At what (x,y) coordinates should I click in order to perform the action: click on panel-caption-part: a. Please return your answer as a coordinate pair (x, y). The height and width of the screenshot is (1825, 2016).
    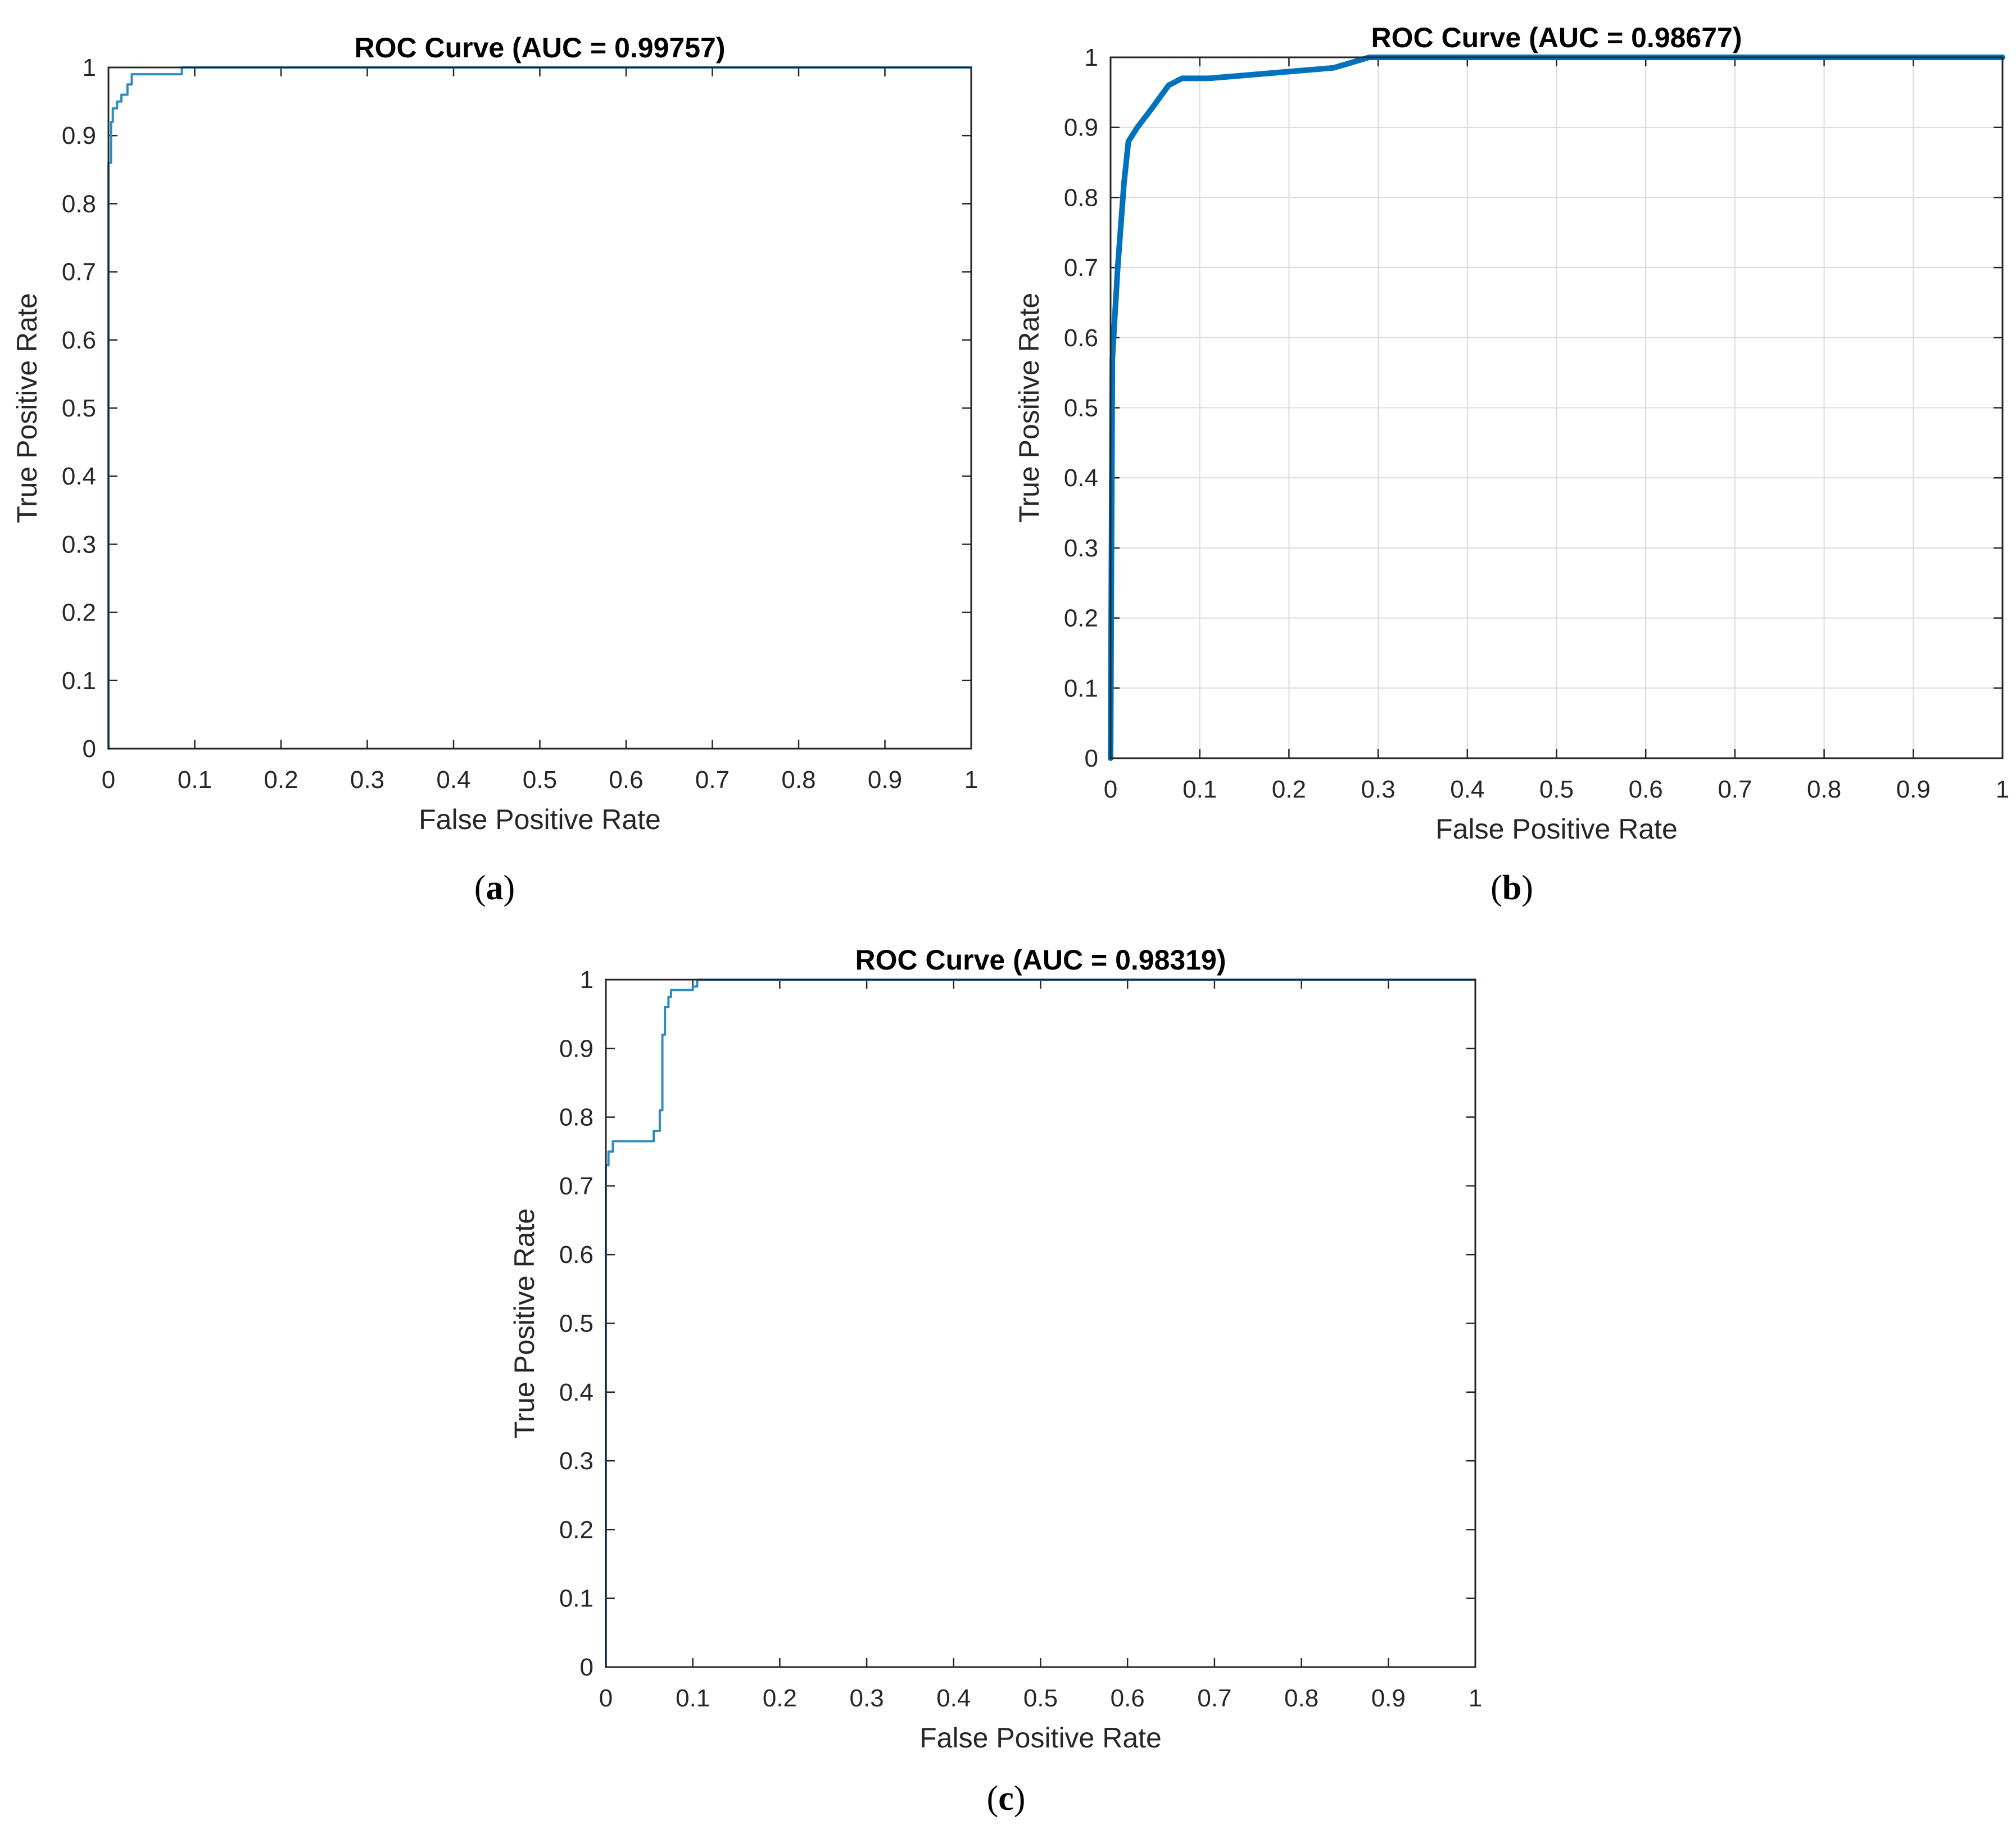
    Looking at the image, I should click on (495, 888).